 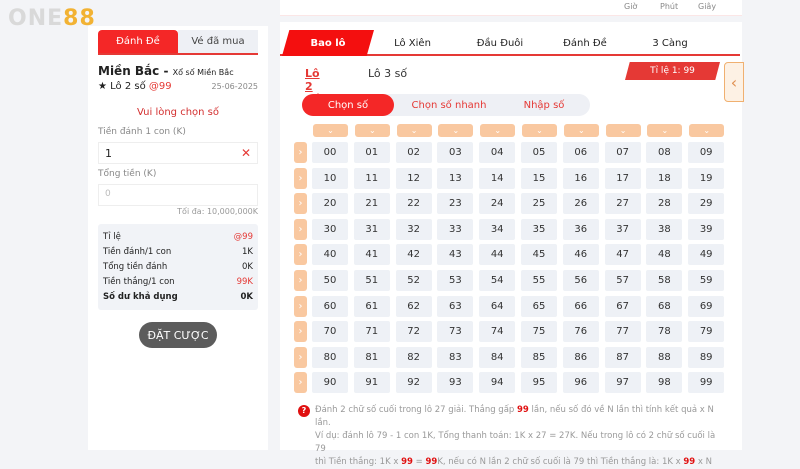 I want to click on number-cell: 08, so click(x=664, y=152).